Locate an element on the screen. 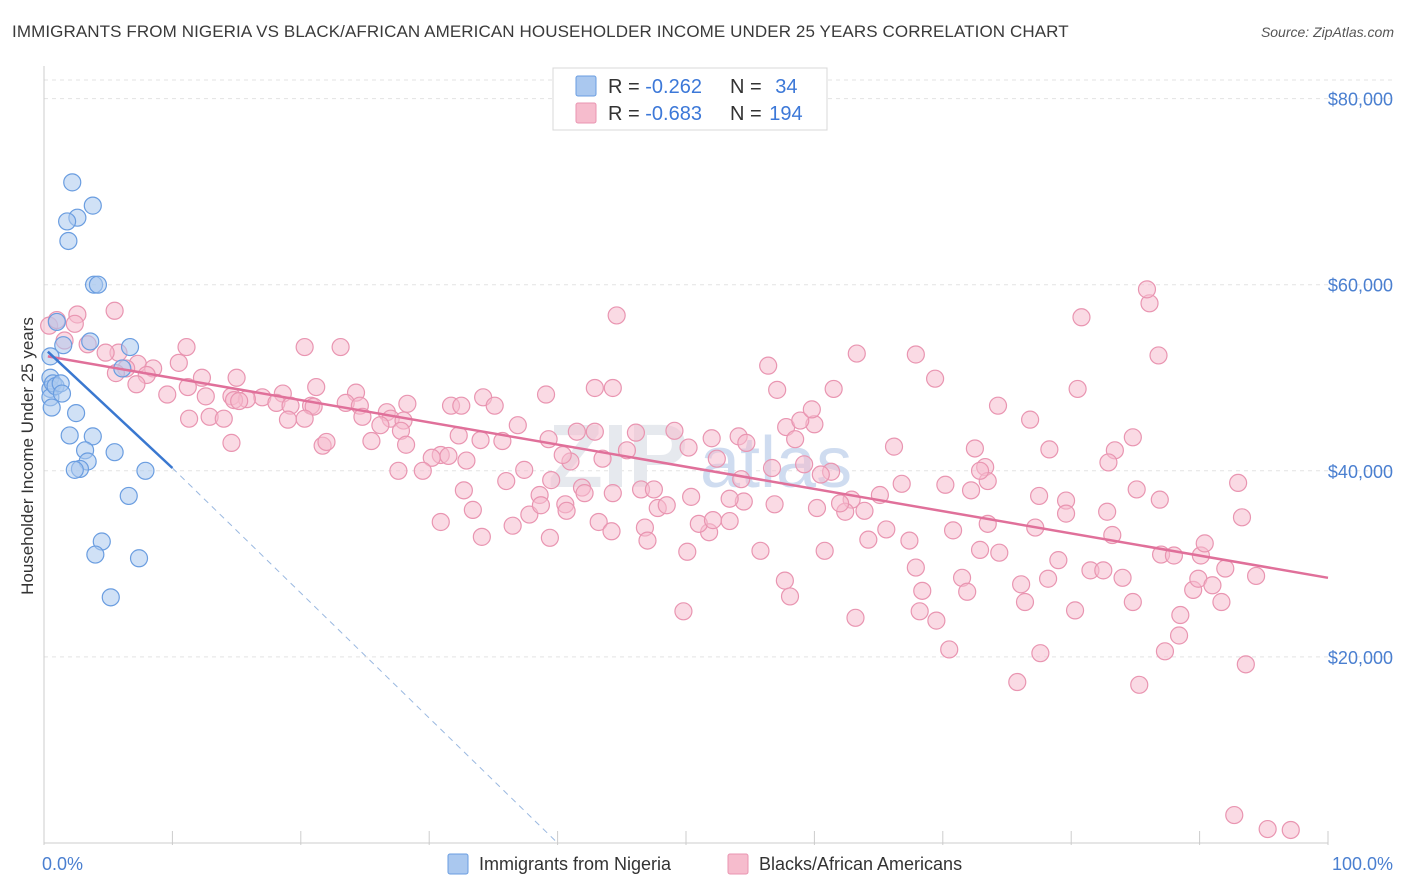  legend-r-value-blue: -0.262 is located at coordinates (673, 87).